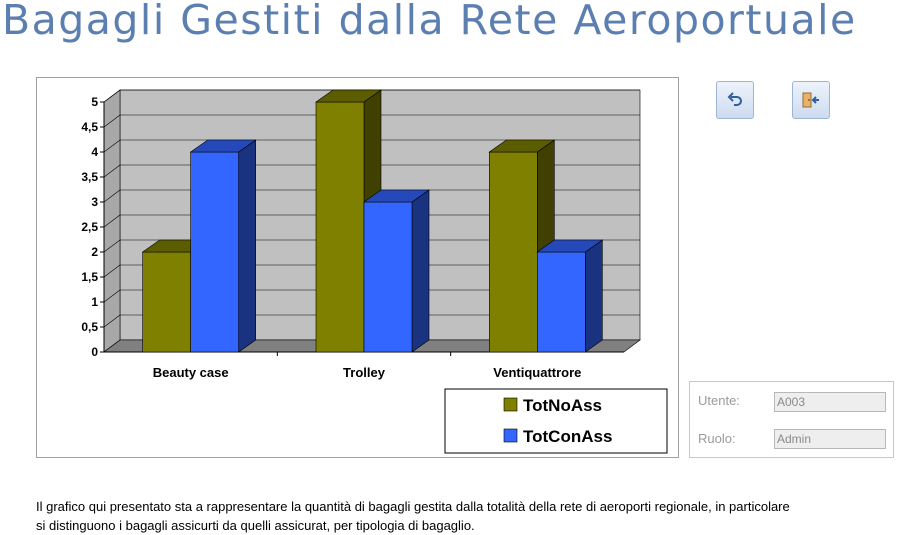  Describe the element at coordinates (89, 277) in the screenshot. I see `y-tick-label: 1,5` at that location.